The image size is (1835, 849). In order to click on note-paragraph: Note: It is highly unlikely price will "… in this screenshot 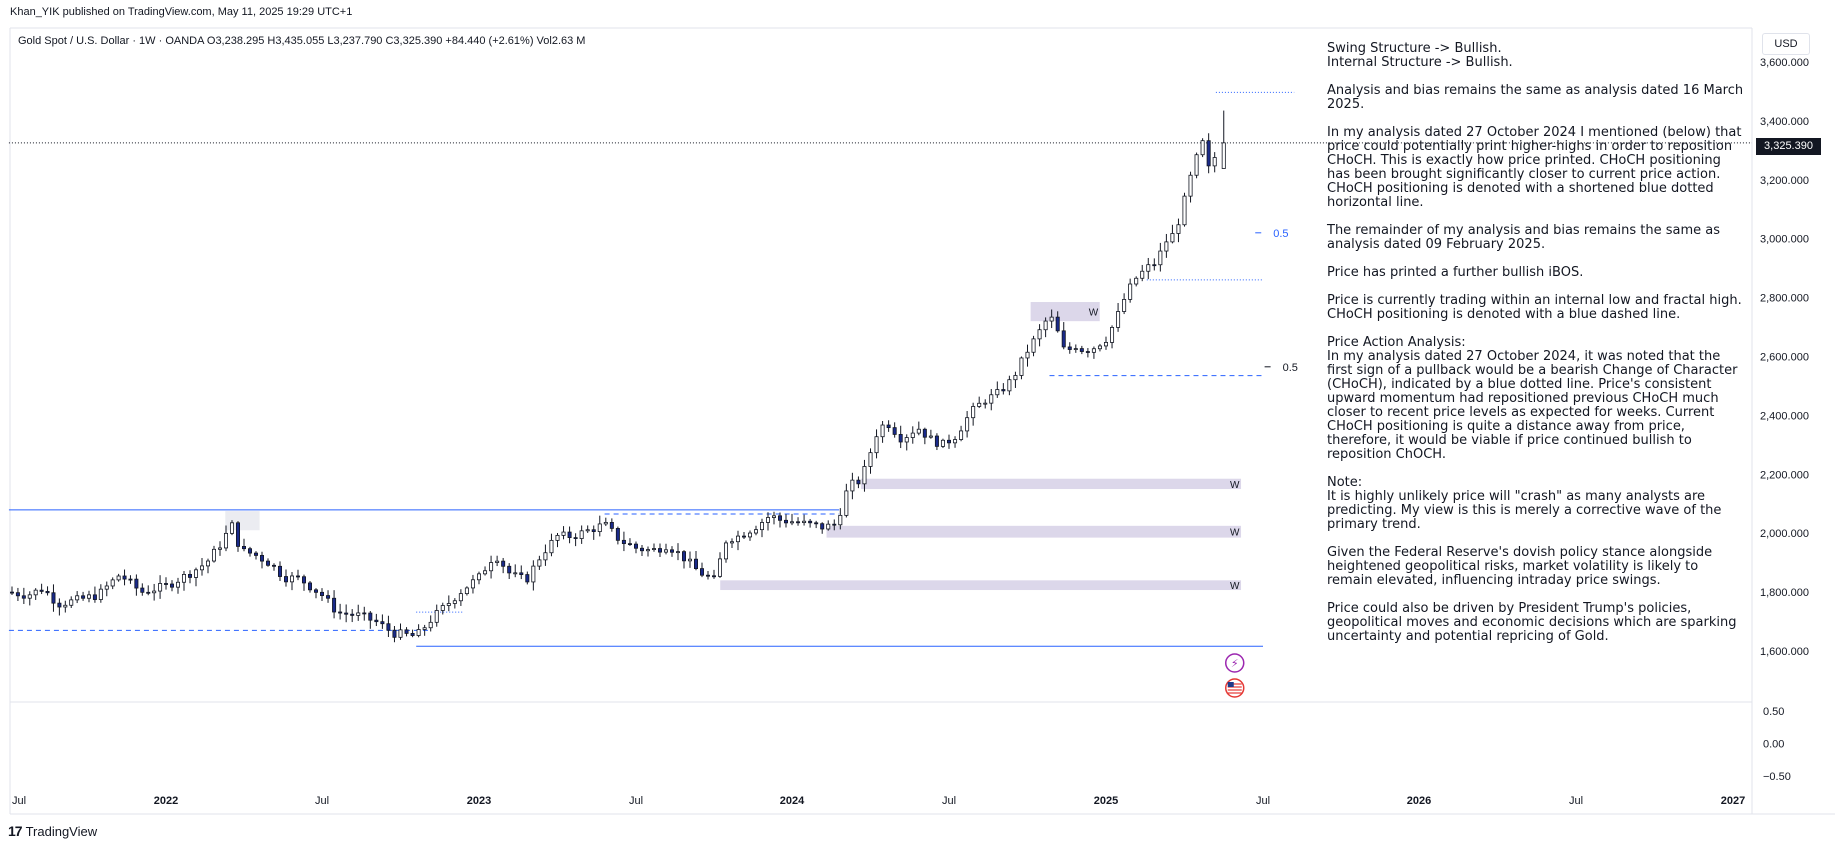, I will do `click(1524, 503)`.